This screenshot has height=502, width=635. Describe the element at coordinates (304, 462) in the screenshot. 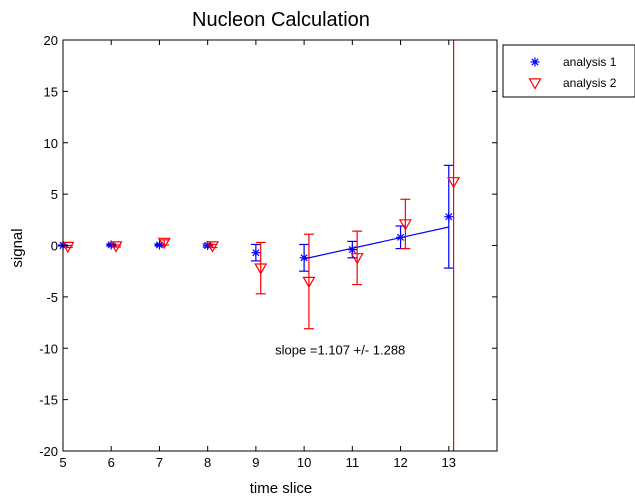

I see `x-tick-label: 10` at that location.